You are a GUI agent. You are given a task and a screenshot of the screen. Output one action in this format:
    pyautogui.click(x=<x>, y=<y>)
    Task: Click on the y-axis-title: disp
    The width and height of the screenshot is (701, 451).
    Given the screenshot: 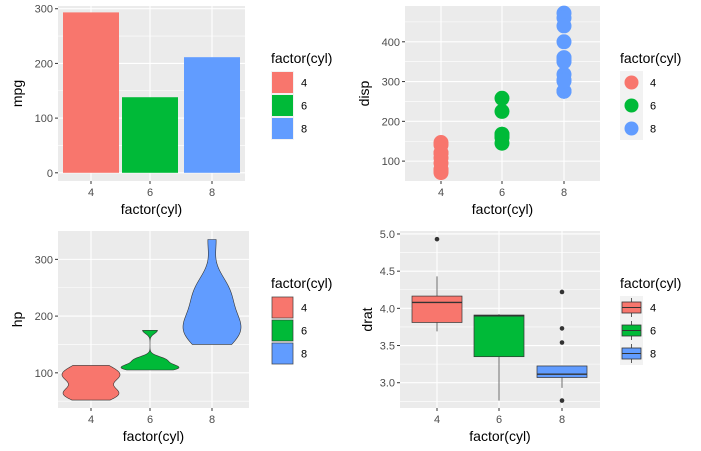 What is the action you would take?
    pyautogui.click(x=364, y=93)
    